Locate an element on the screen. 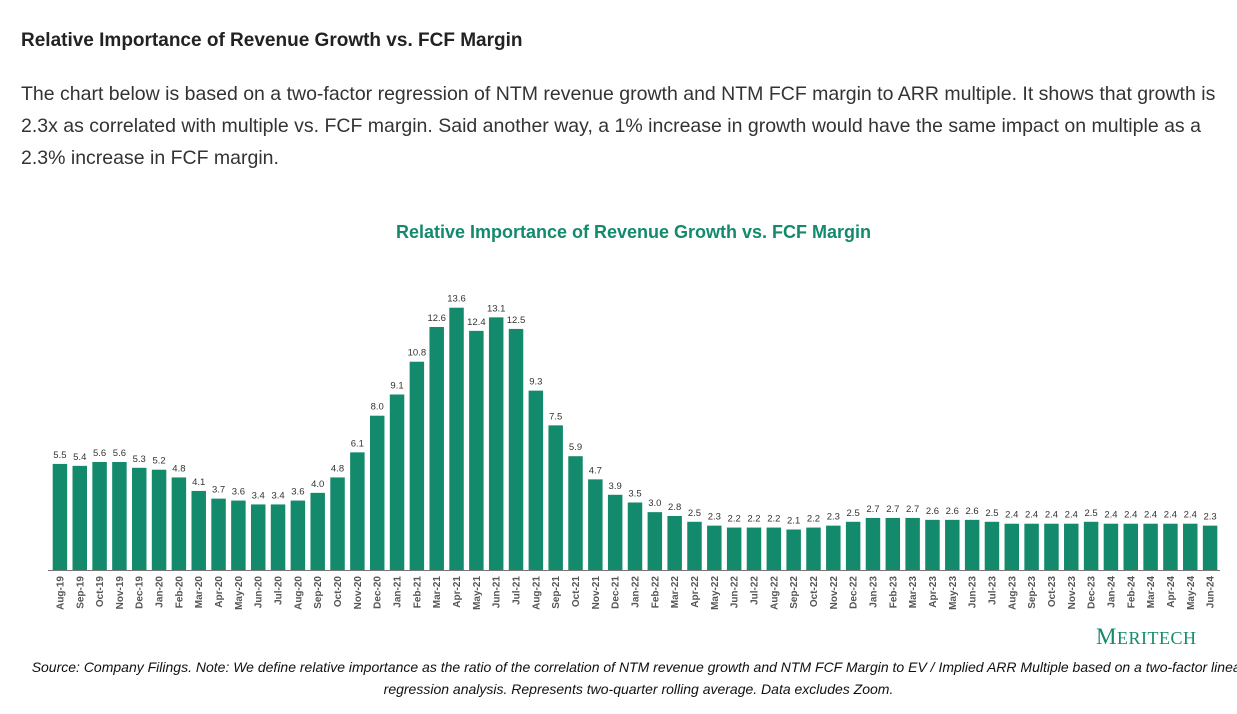 This screenshot has height=714, width=1237. x-tick-label: Nov-23 is located at coordinates (1072, 593).